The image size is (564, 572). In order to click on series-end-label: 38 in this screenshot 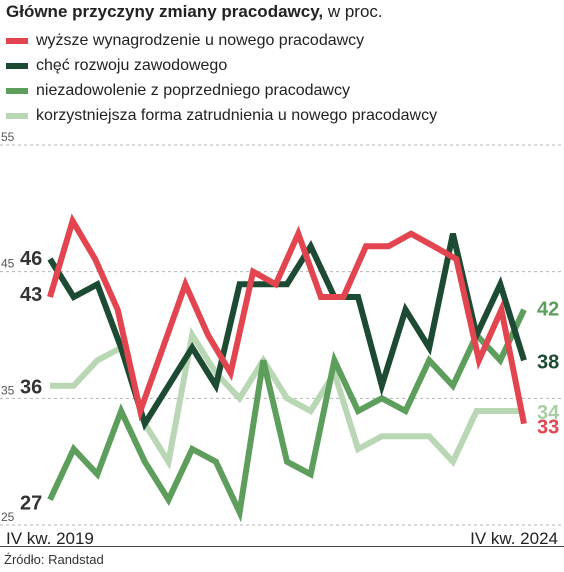, I will do `click(548, 362)`.